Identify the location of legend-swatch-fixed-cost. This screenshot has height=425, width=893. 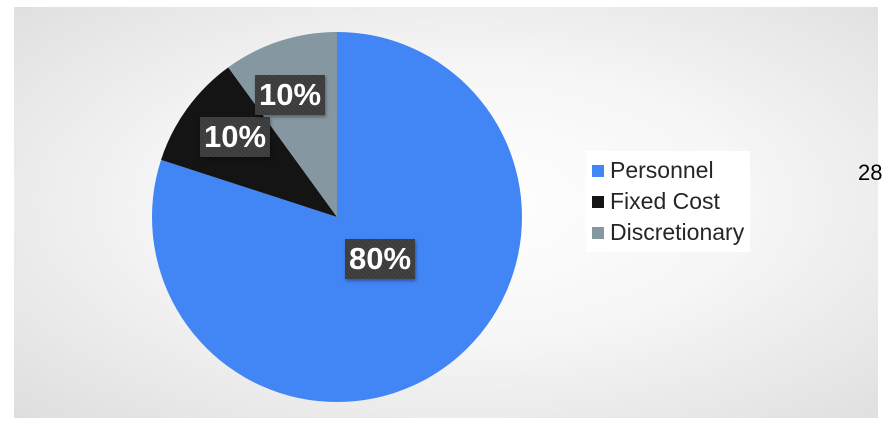
(598, 201).